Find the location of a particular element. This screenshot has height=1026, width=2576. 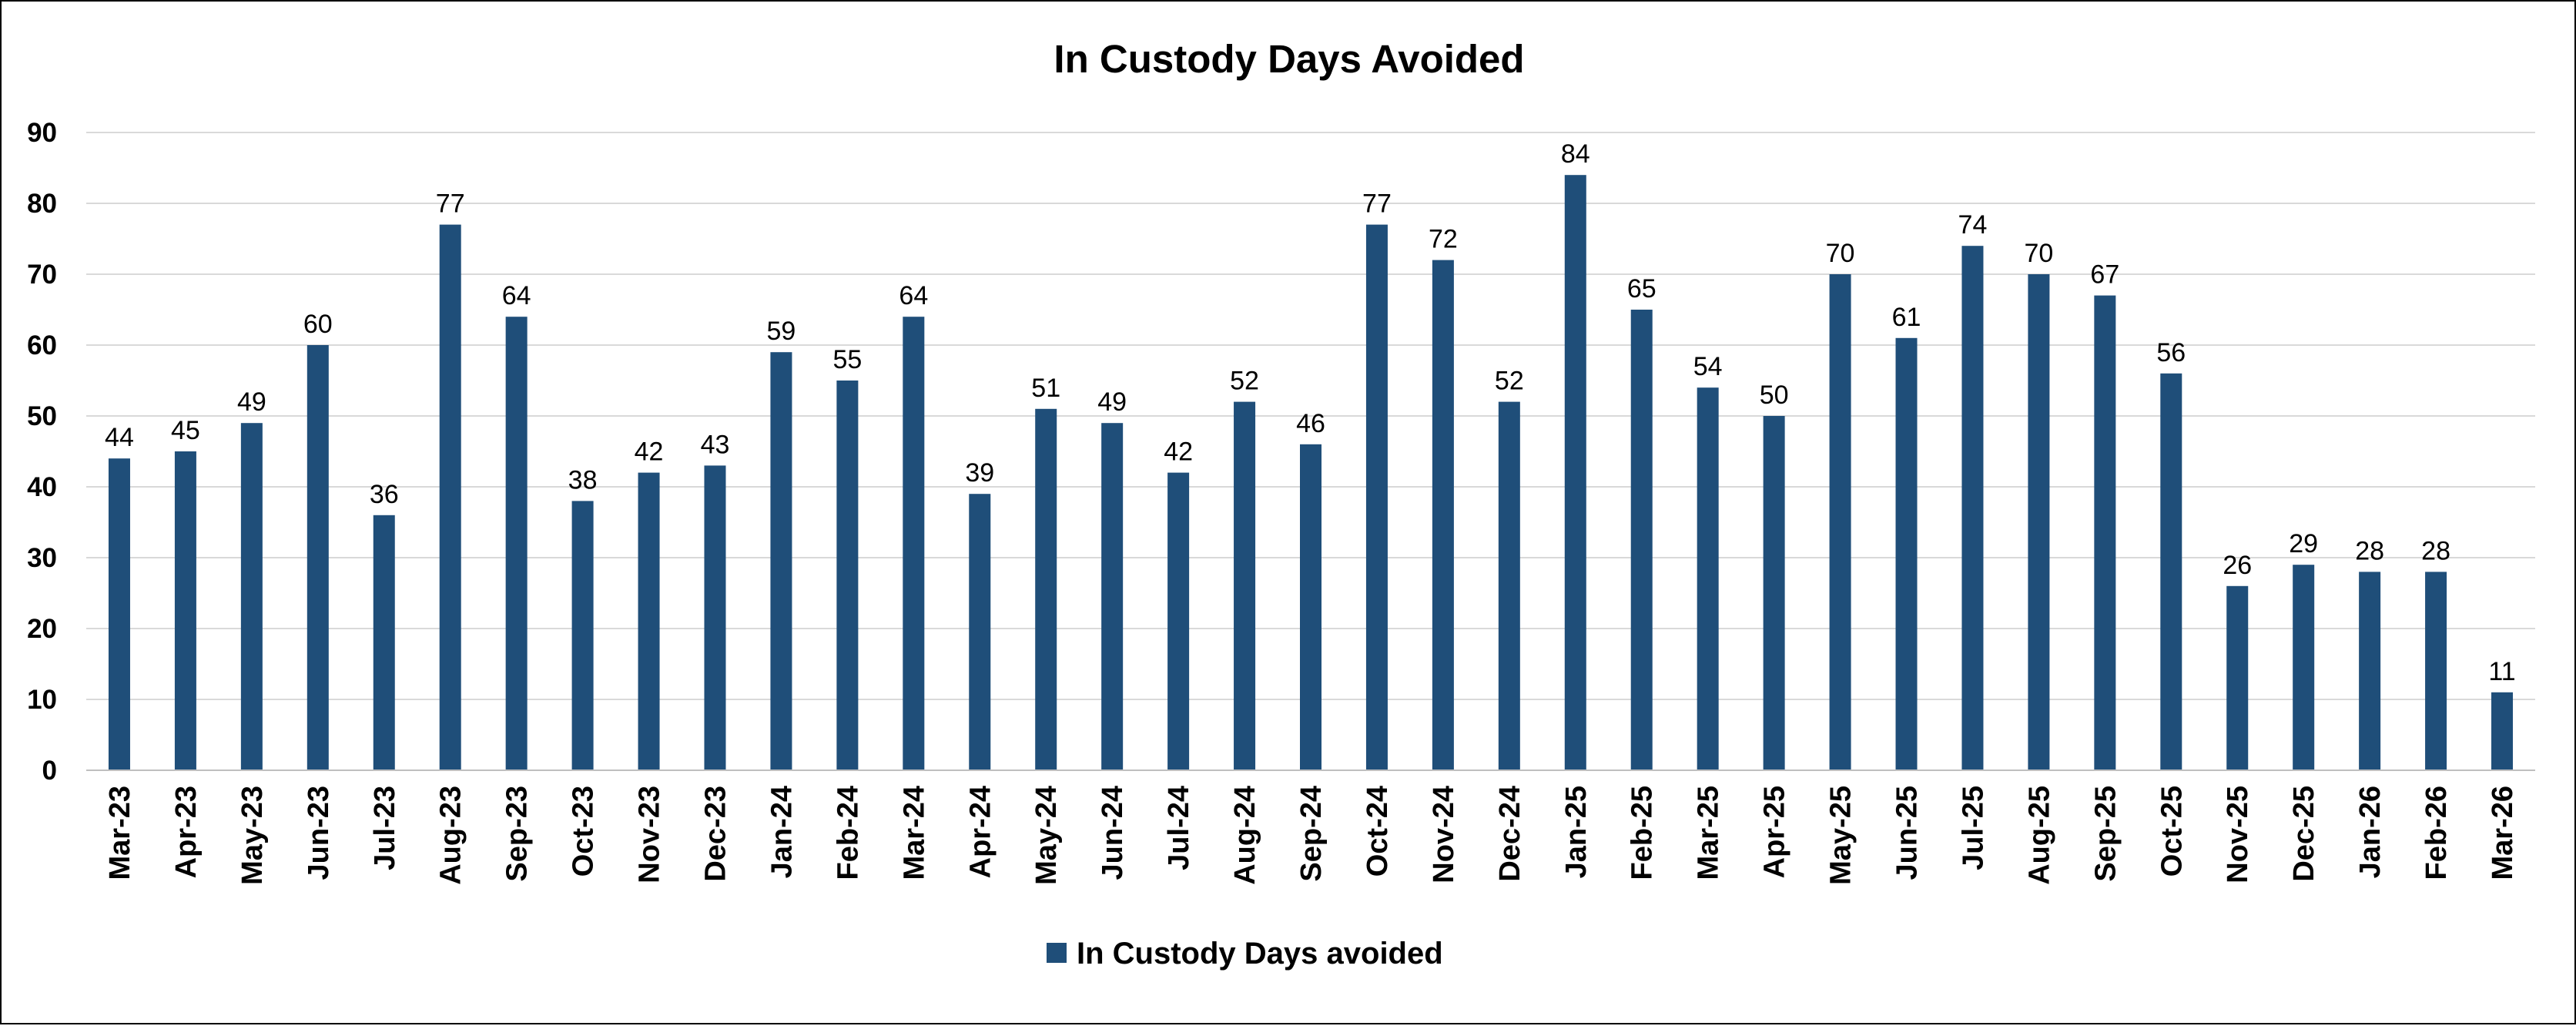

y-tick-label: 90 is located at coordinates (42, 133).